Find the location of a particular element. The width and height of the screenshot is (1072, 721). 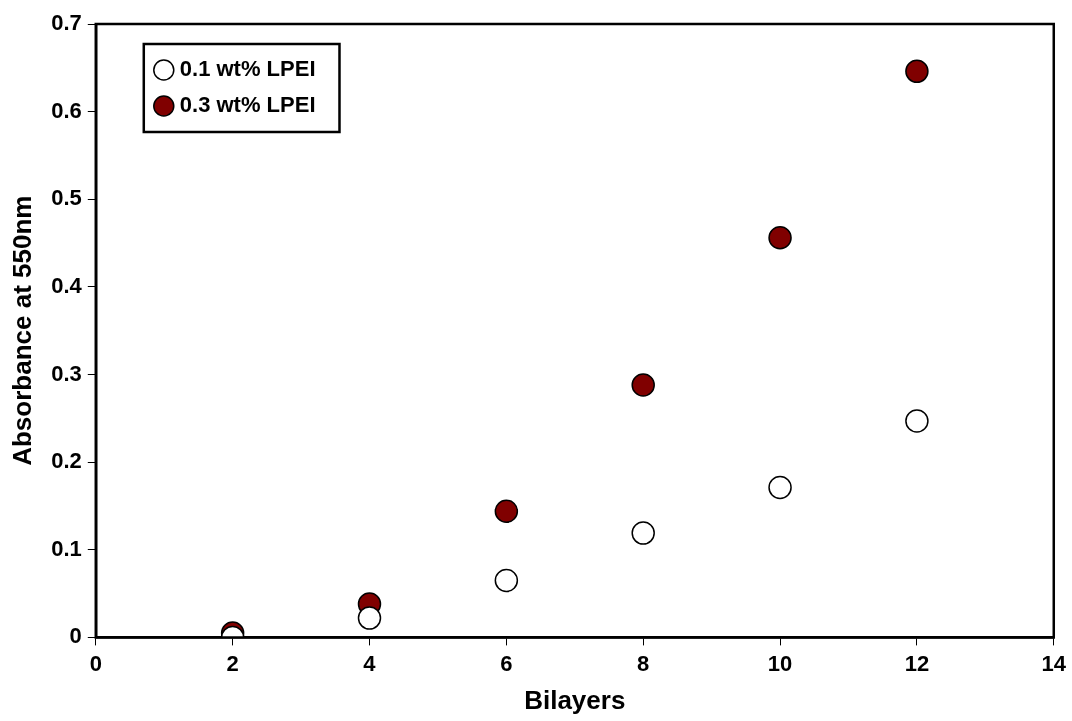

x-tick-label: 2 is located at coordinates (232, 663).